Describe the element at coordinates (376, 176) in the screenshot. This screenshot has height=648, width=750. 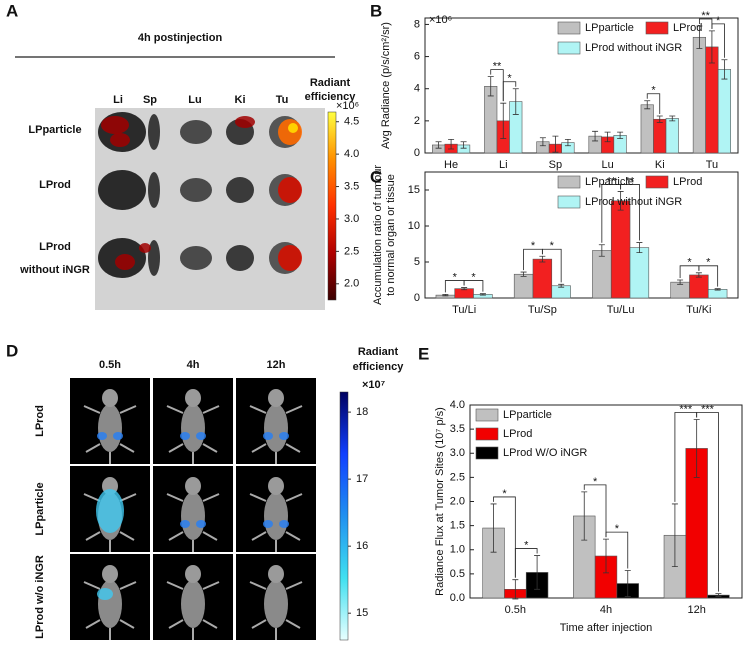
I see `panel-letter: C` at that location.